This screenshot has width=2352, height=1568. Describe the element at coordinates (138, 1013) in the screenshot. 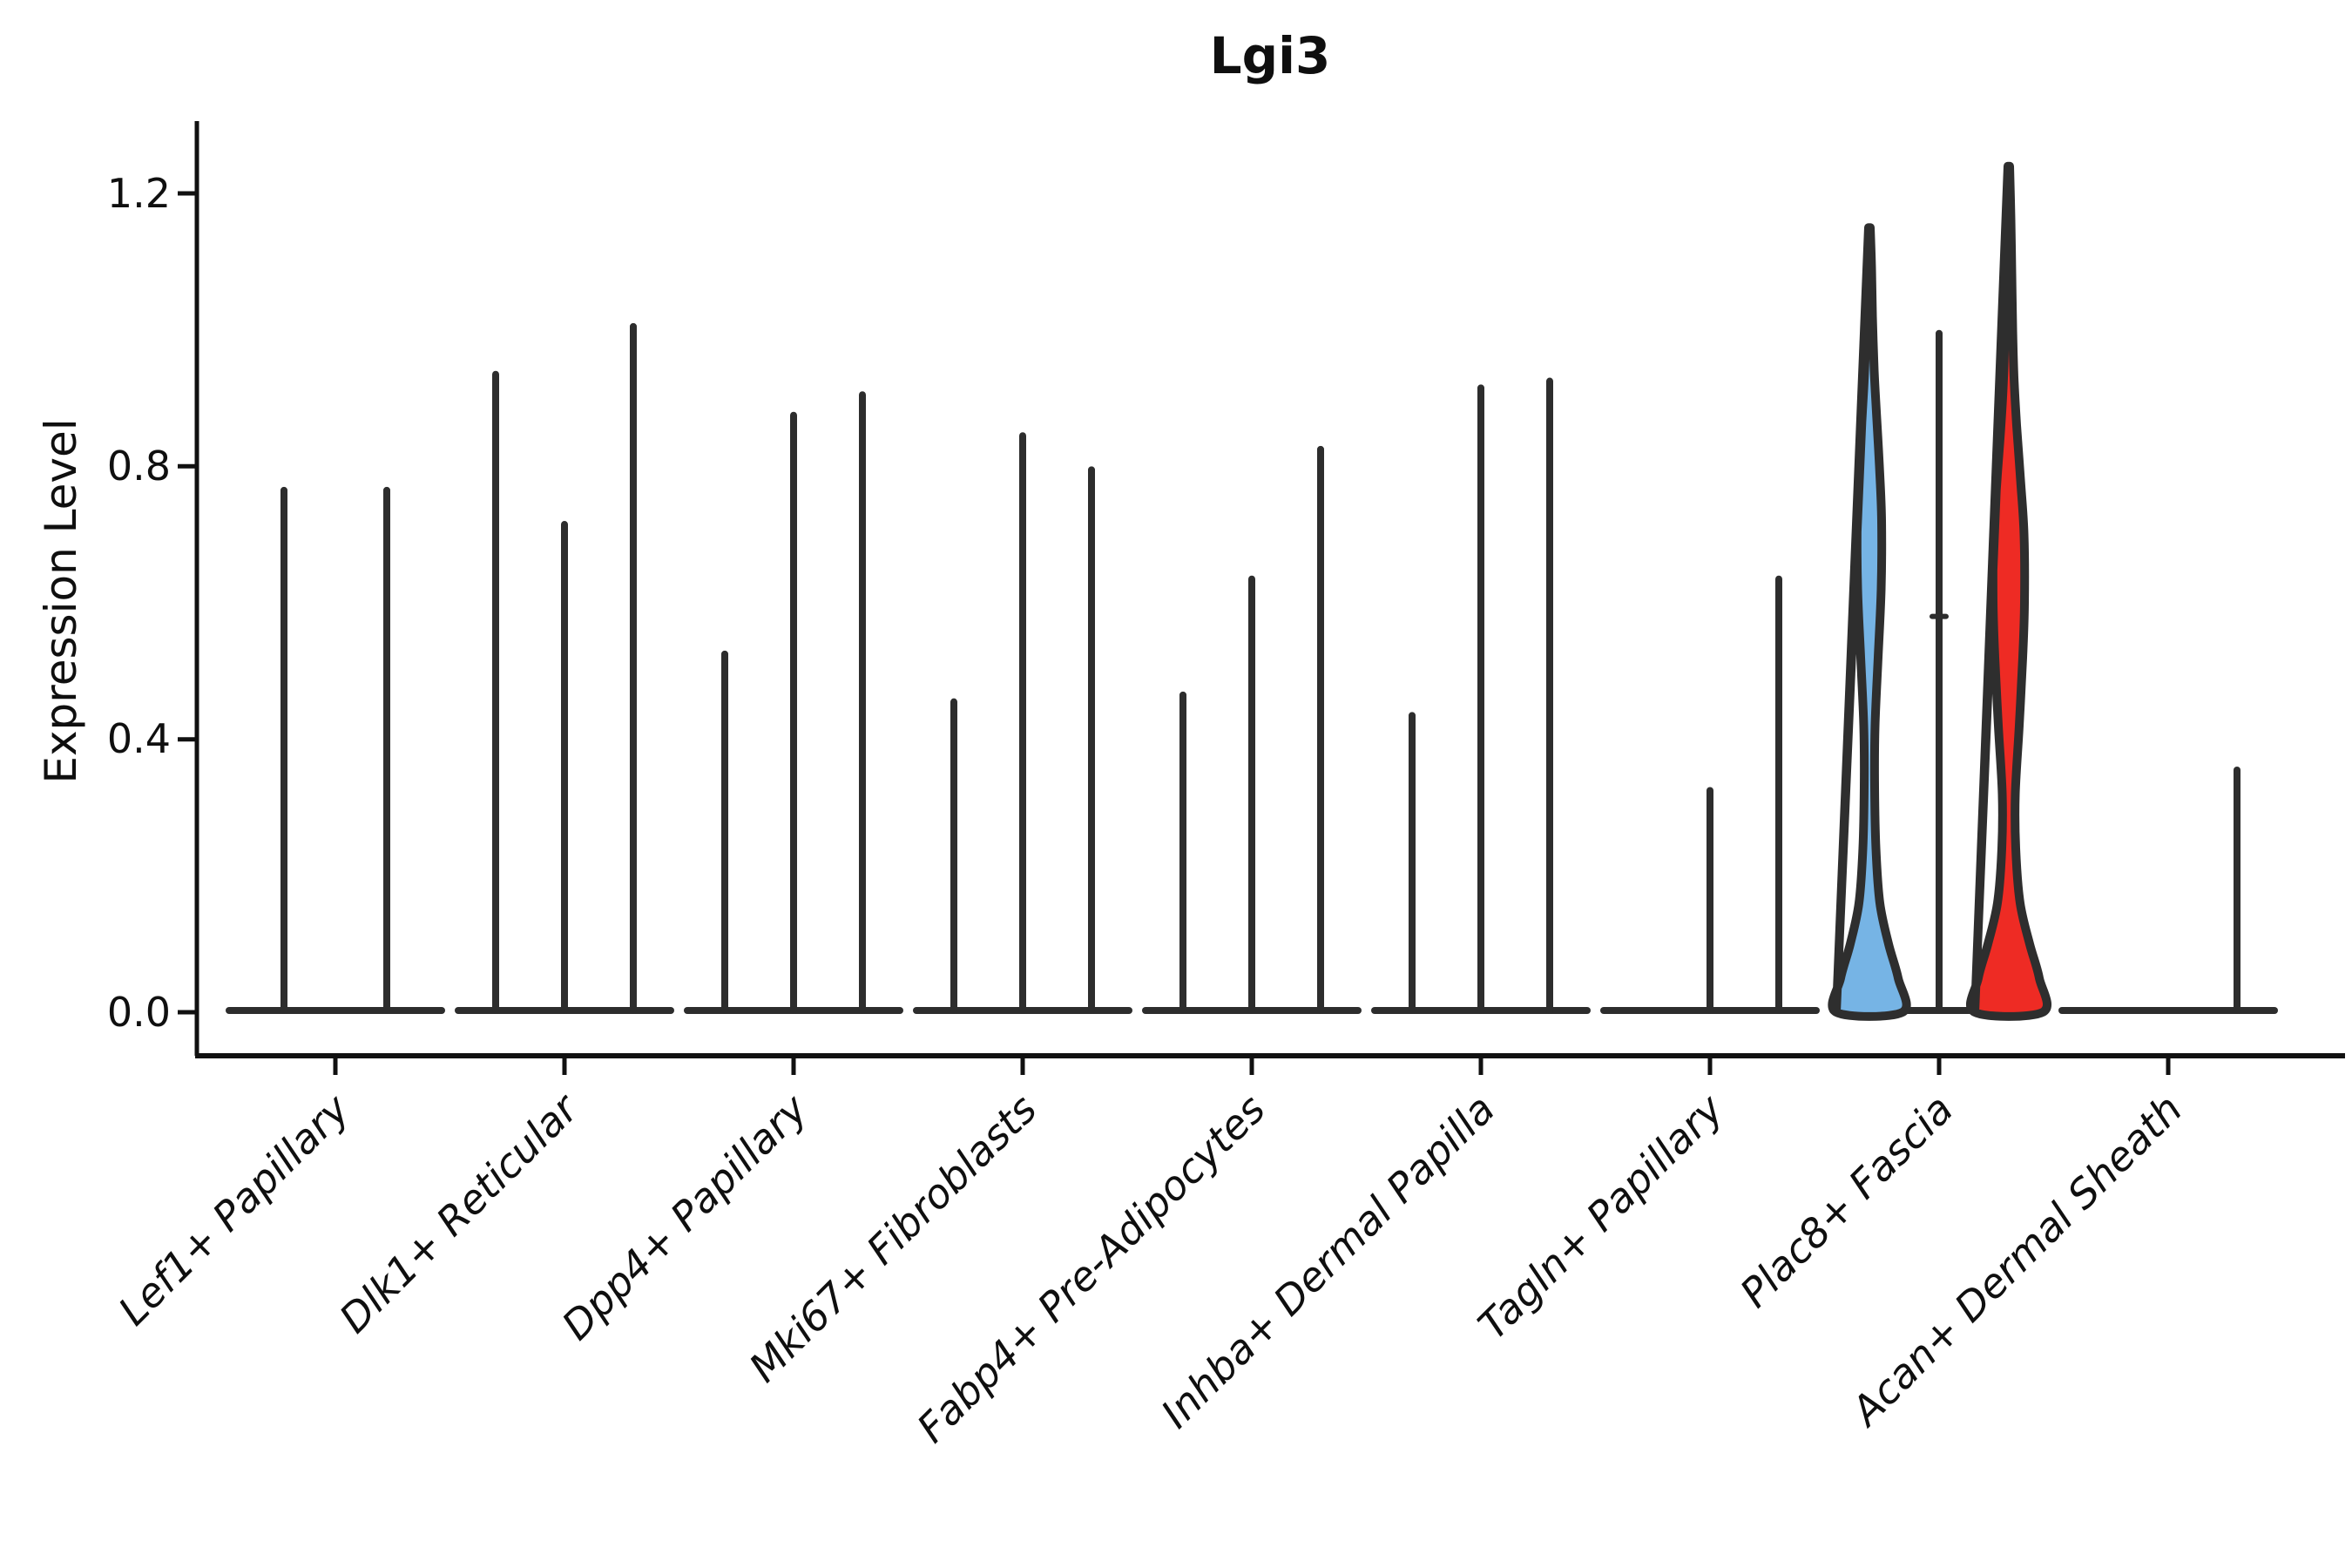

I see `y-tick-label-0: 0.0` at that location.